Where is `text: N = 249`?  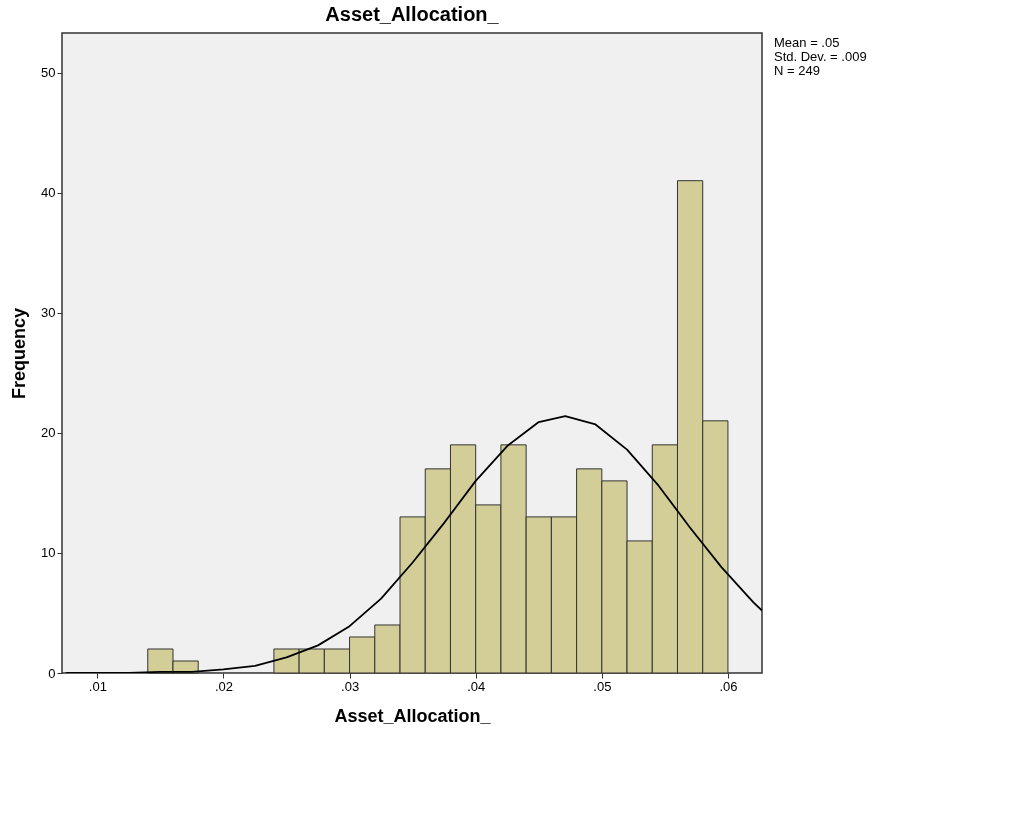 text: N = 249 is located at coordinates (797, 70).